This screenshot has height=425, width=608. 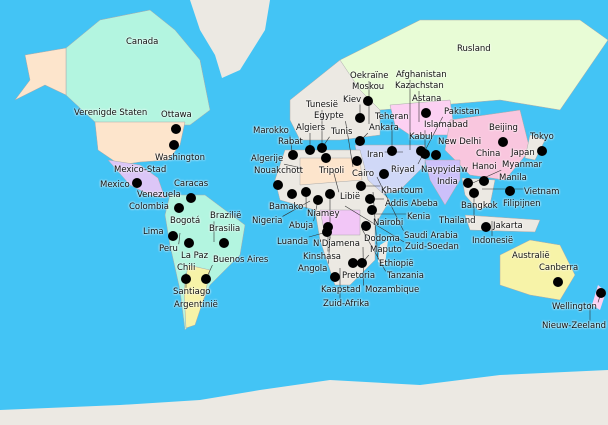 I want to click on capital-label: Beijing, so click(x=503, y=128).